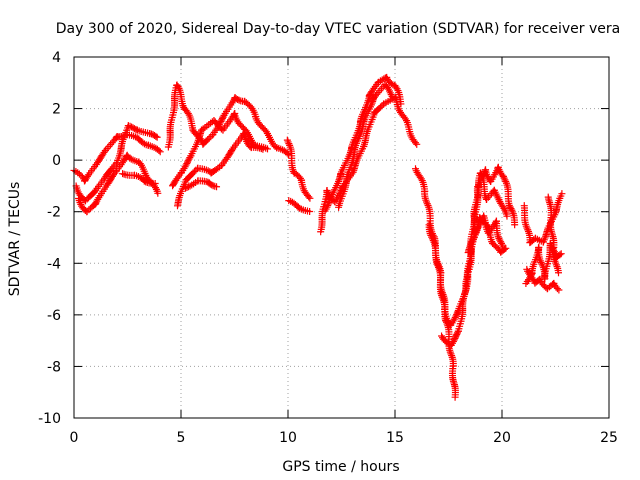 This screenshot has height=480, width=640. Describe the element at coordinates (395, 438) in the screenshot. I see `x-tick-label: 15` at that location.